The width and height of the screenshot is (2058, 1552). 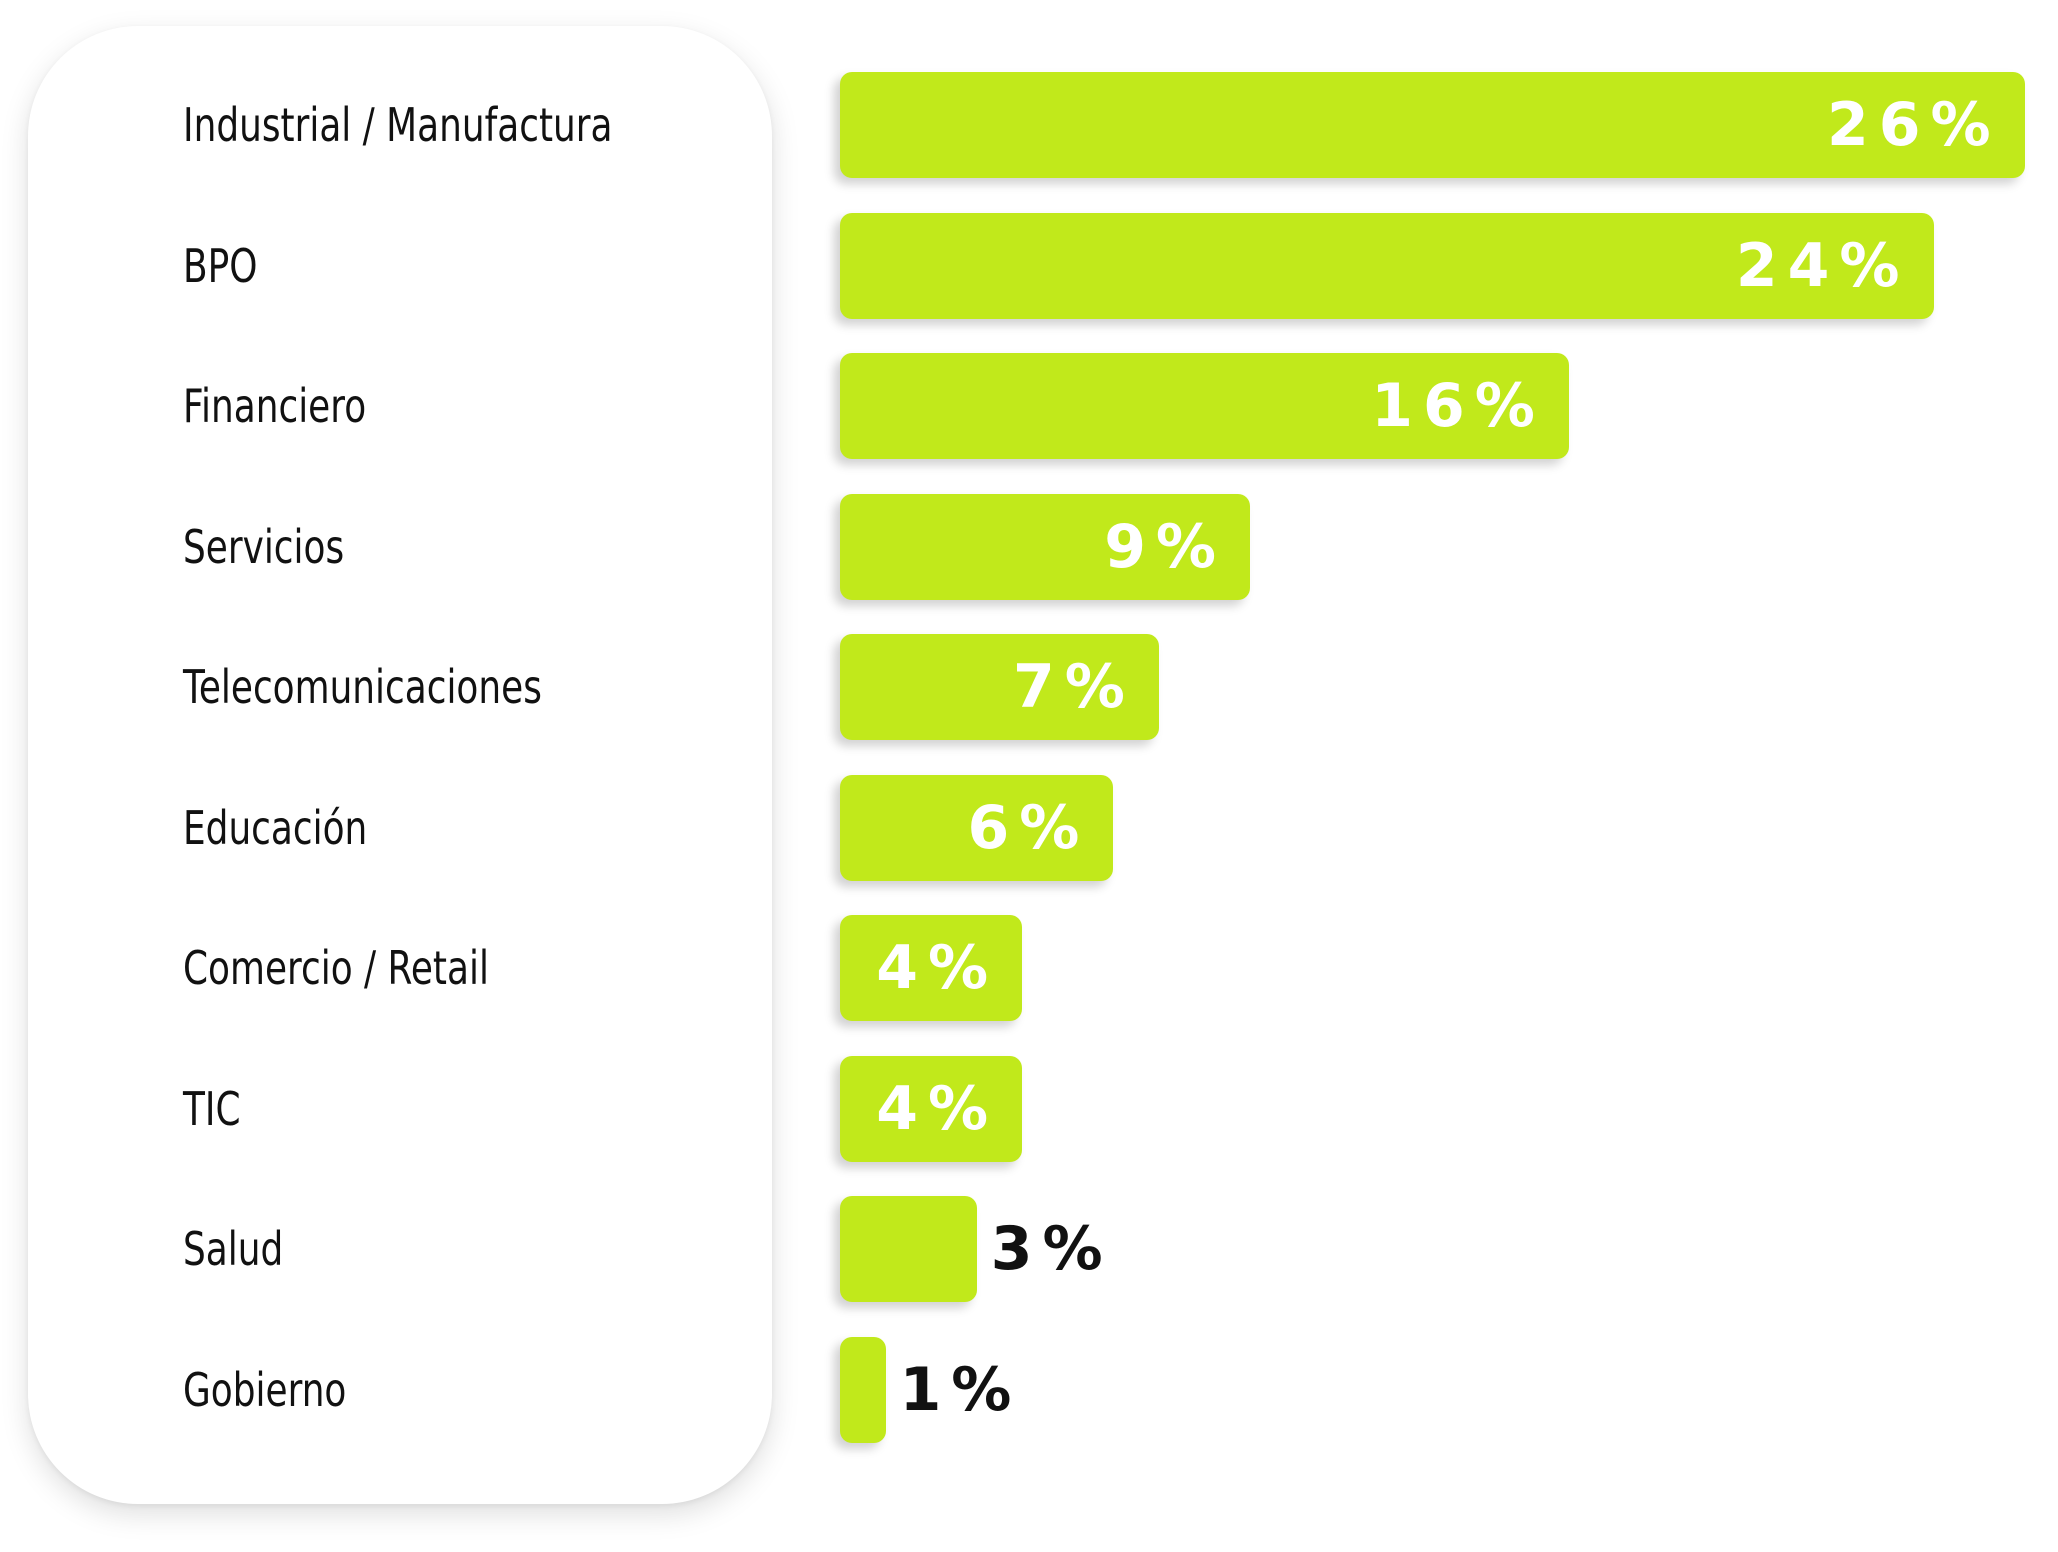 I want to click on bar-value-label: 24%, so click(x=1822, y=265).